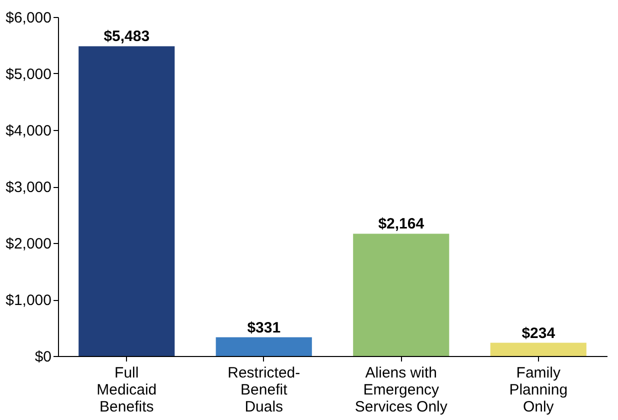 The height and width of the screenshot is (420, 618). I want to click on y-tick-label: $2,000, so click(29, 244).